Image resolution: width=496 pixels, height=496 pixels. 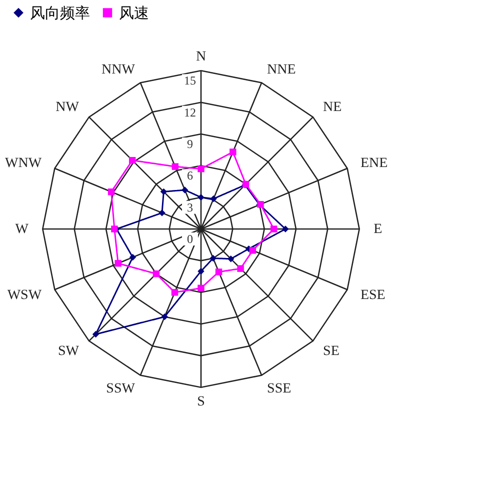 I want to click on spoke-label: WSW, so click(x=24, y=296).